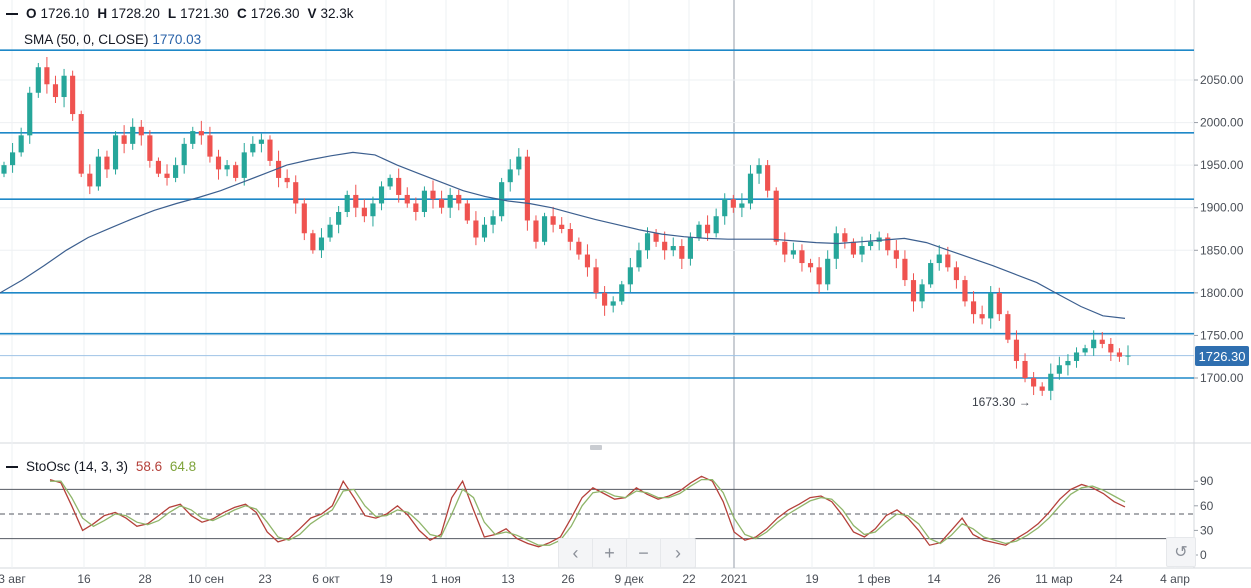  Describe the element at coordinates (812, 579) in the screenshot. I see `x-tick-label: 19` at that location.